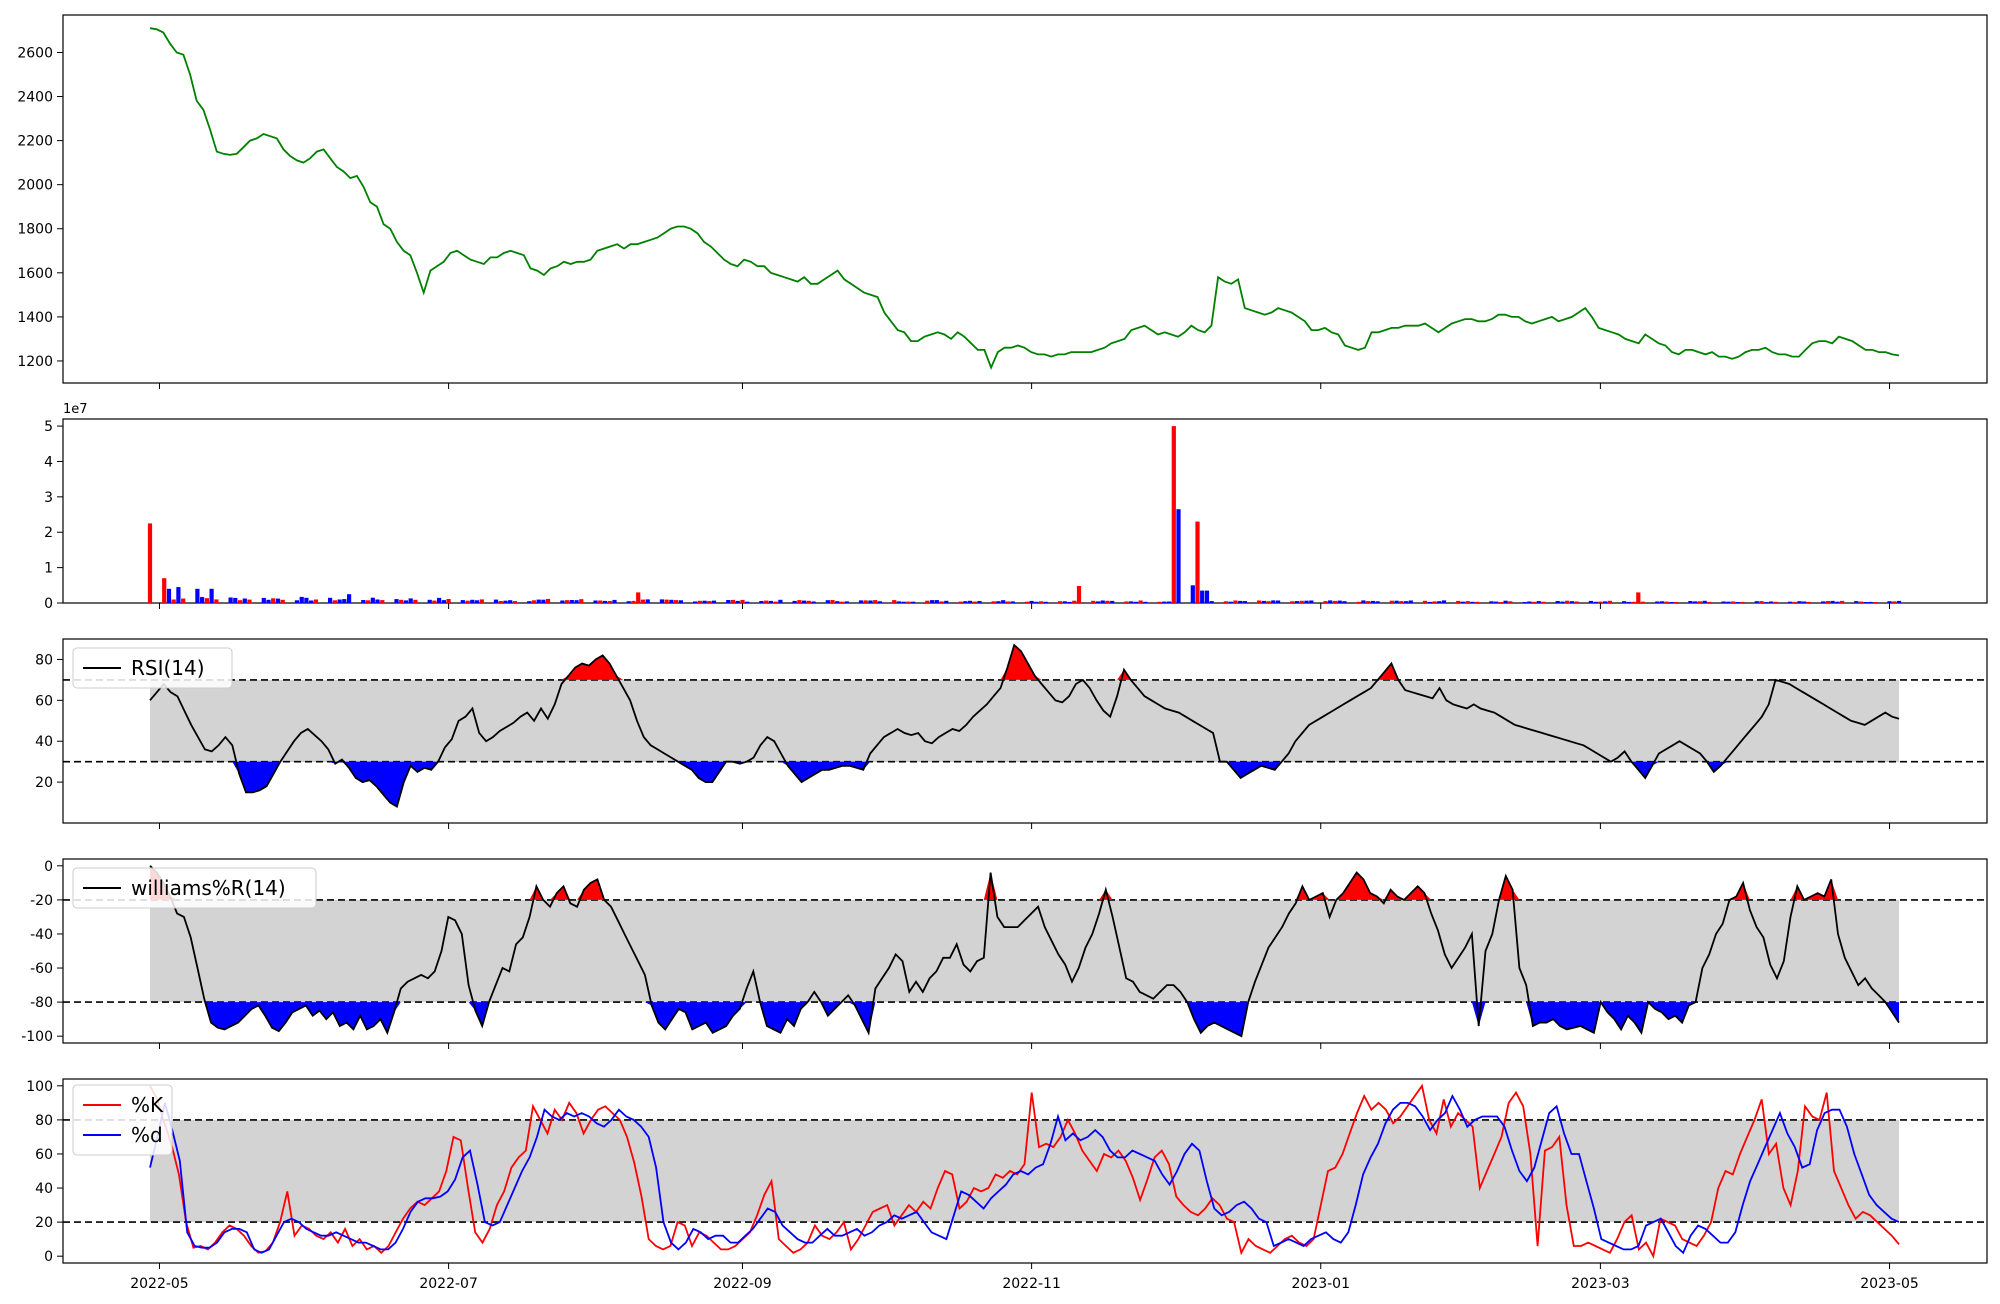 Image resolution: width=2000 pixels, height=1304 pixels. I want to click on rsi-legend-label: RSI(14), so click(168, 668).